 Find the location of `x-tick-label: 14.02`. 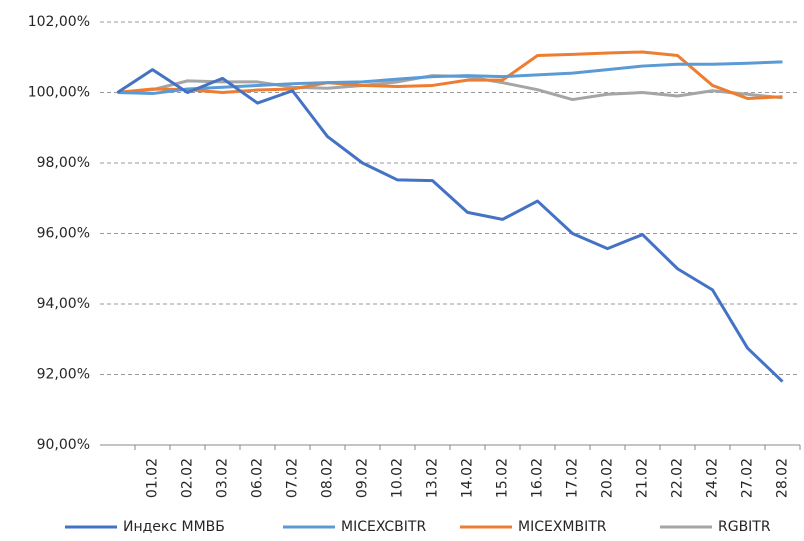

x-tick-label: 14.02 is located at coordinates (468, 478).